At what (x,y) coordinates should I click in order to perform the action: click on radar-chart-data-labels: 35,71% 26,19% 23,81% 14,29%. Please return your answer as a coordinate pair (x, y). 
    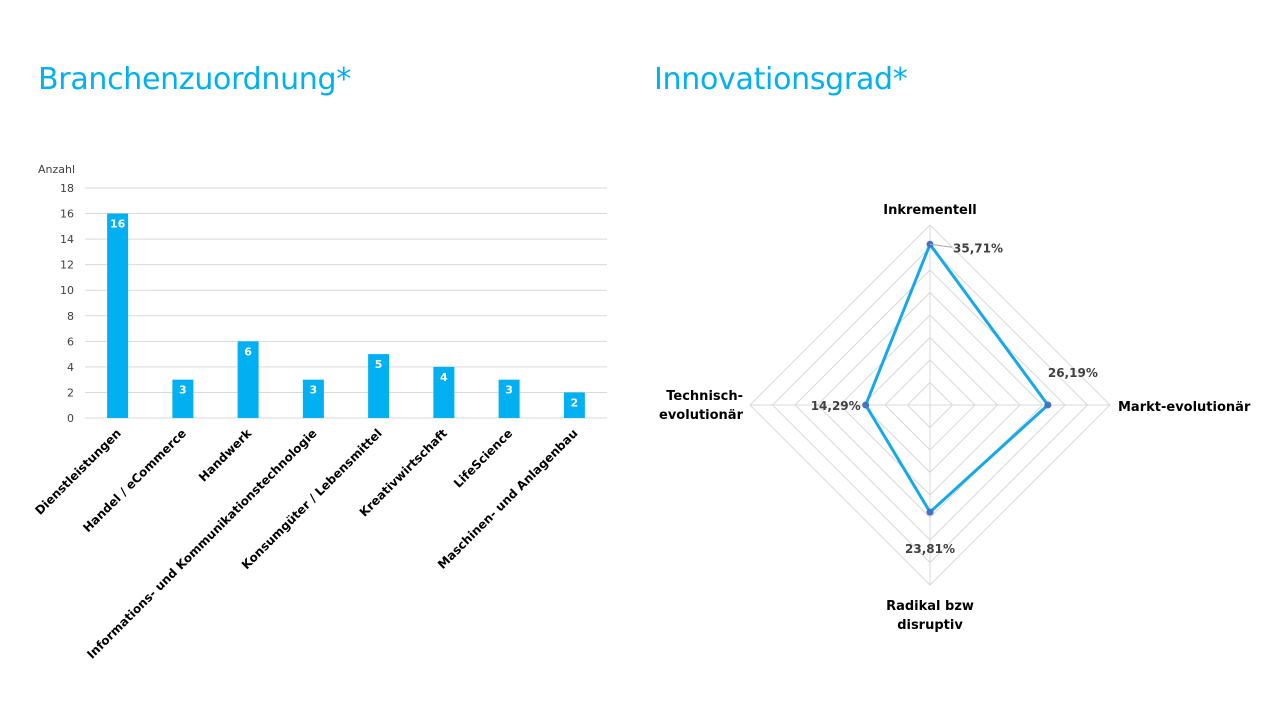
    Looking at the image, I should click on (954, 398).